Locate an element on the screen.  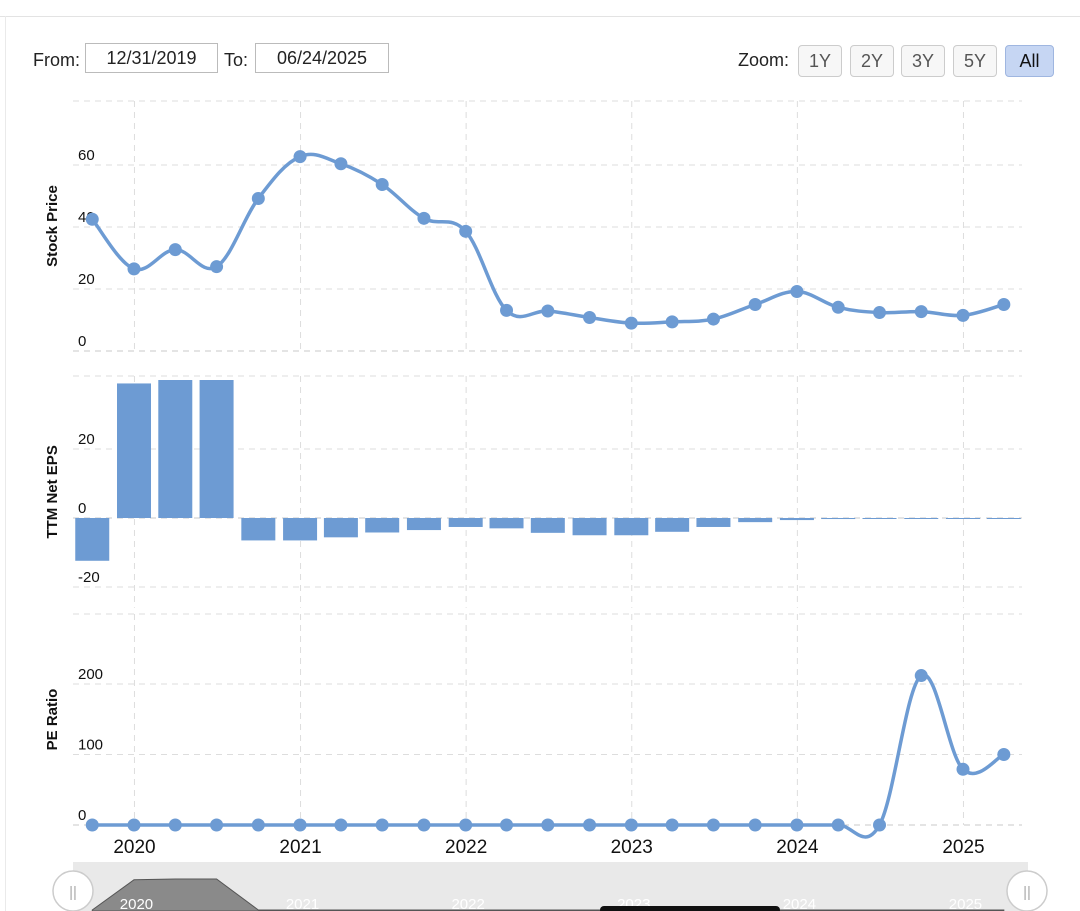
navigator-left-handle is located at coordinates (73, 890).